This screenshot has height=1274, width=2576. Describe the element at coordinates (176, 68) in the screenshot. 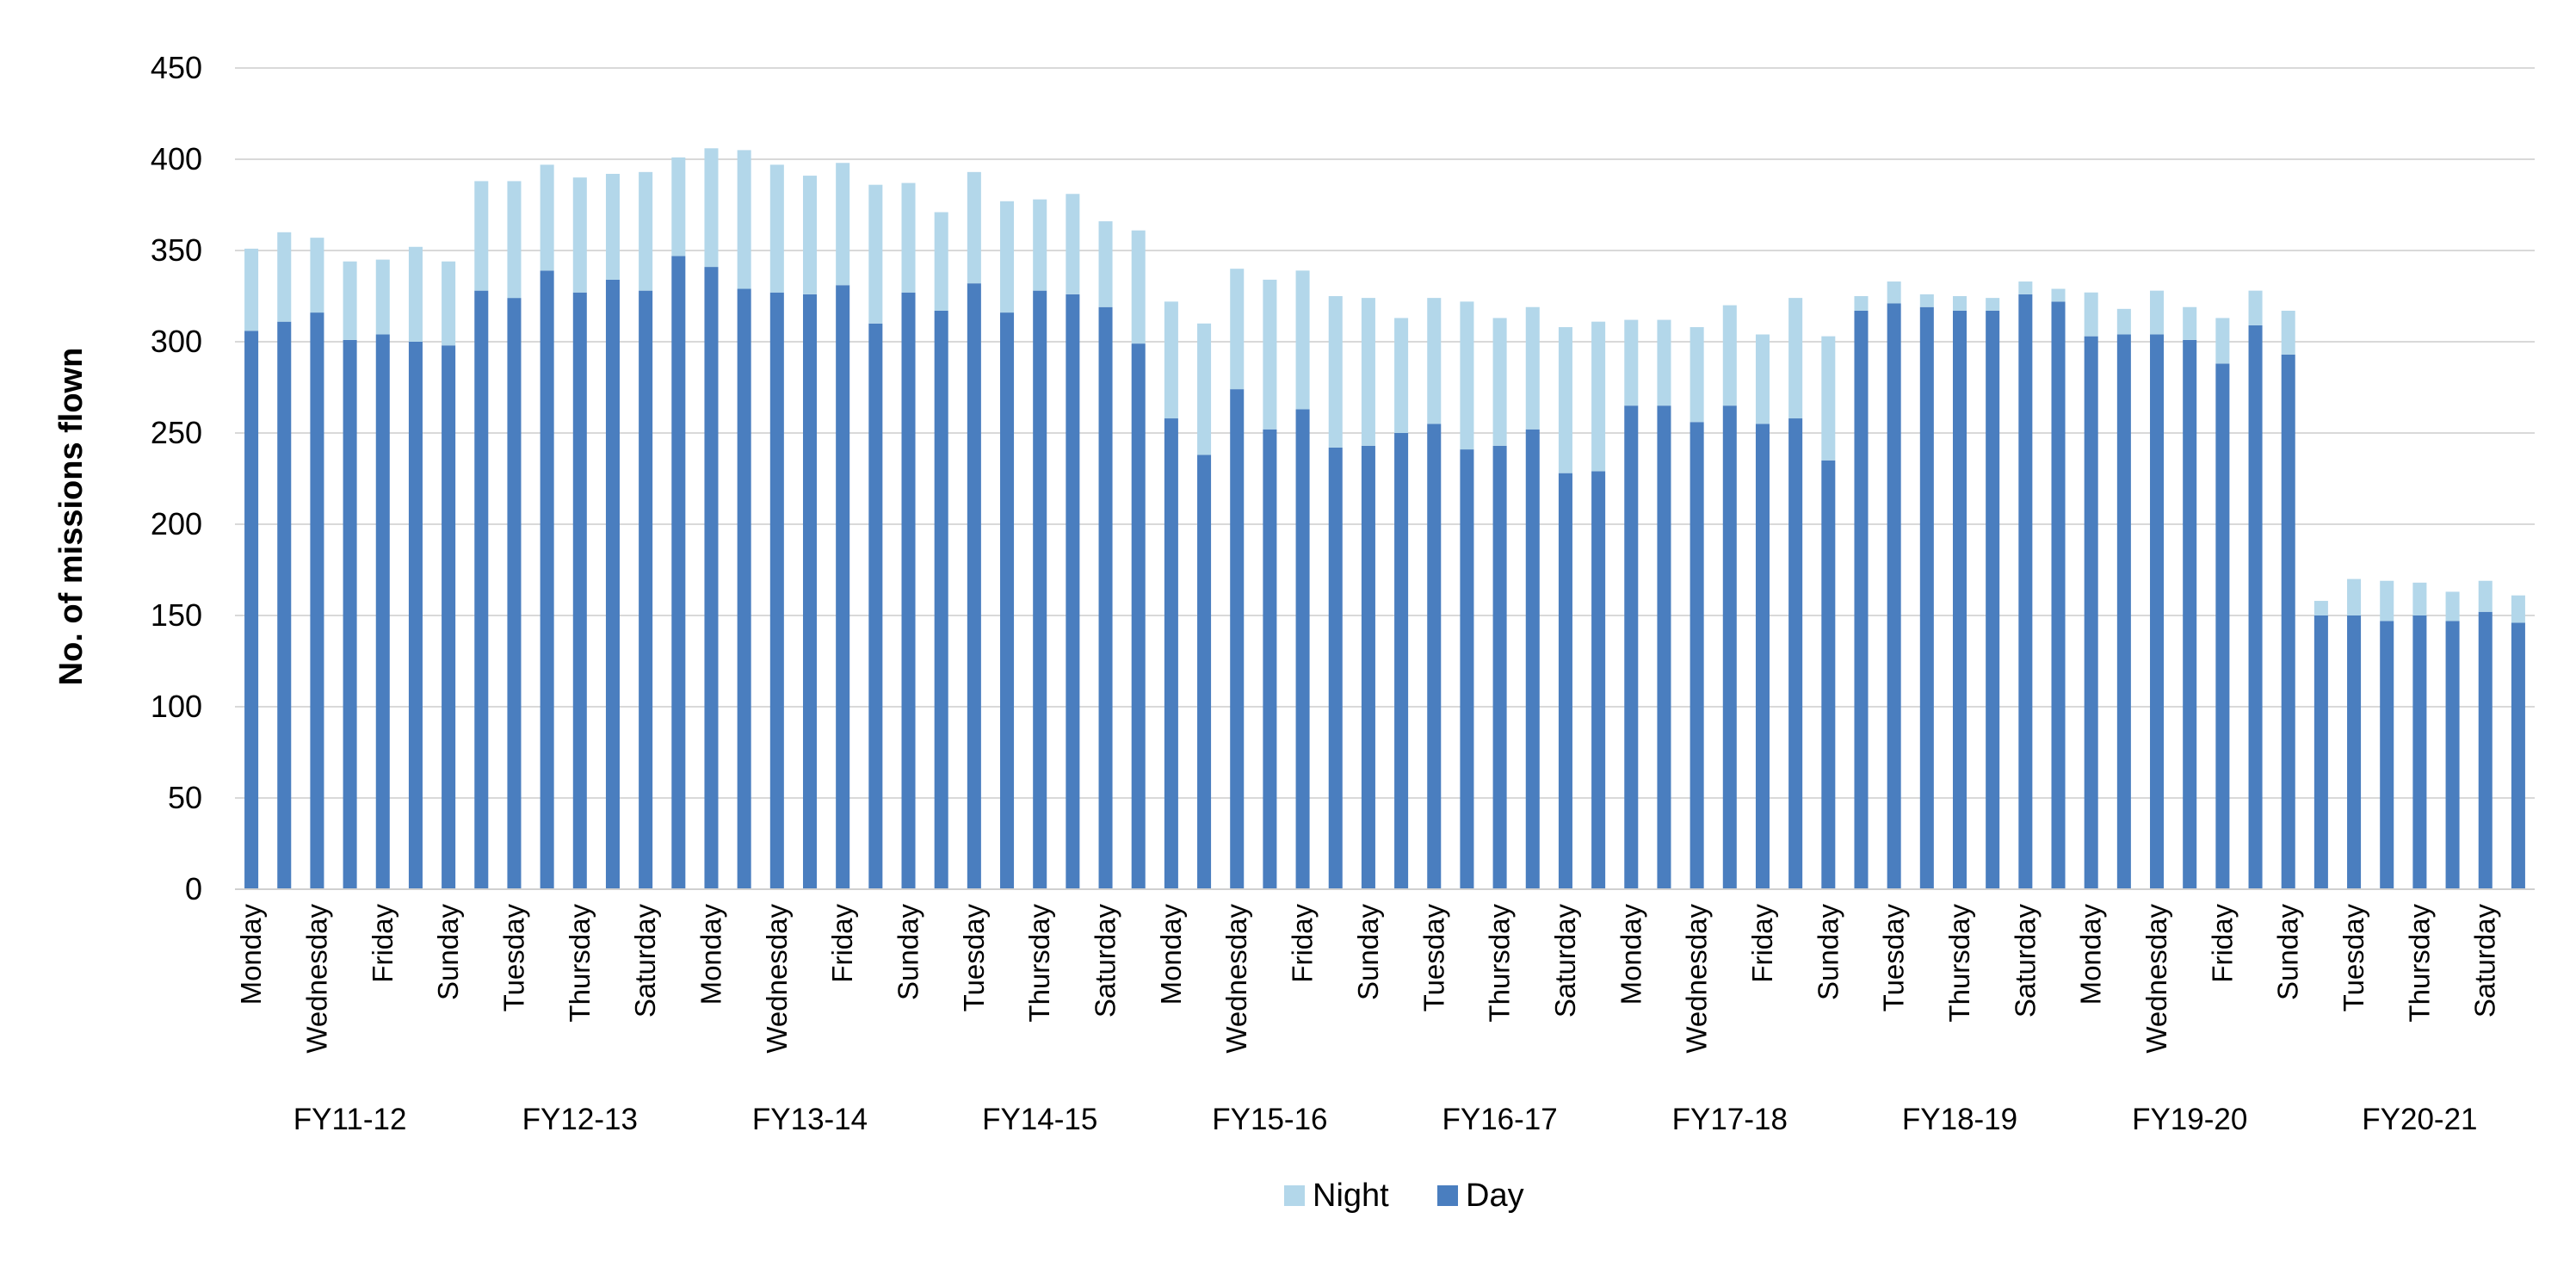

I see `y-tick-label: 450` at that location.